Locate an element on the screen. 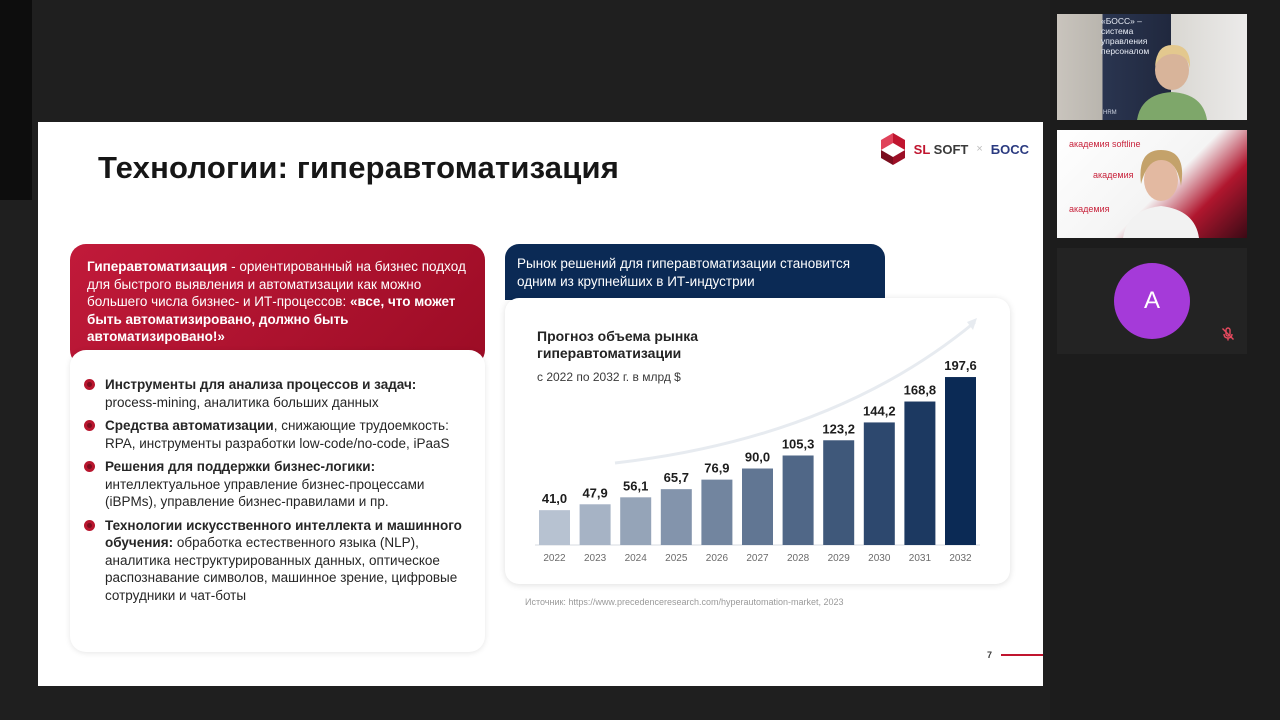 The height and width of the screenshot is (720, 1280). chart-subtitle: с 2022 по 2032 г. в млрд $ is located at coordinates (609, 377).